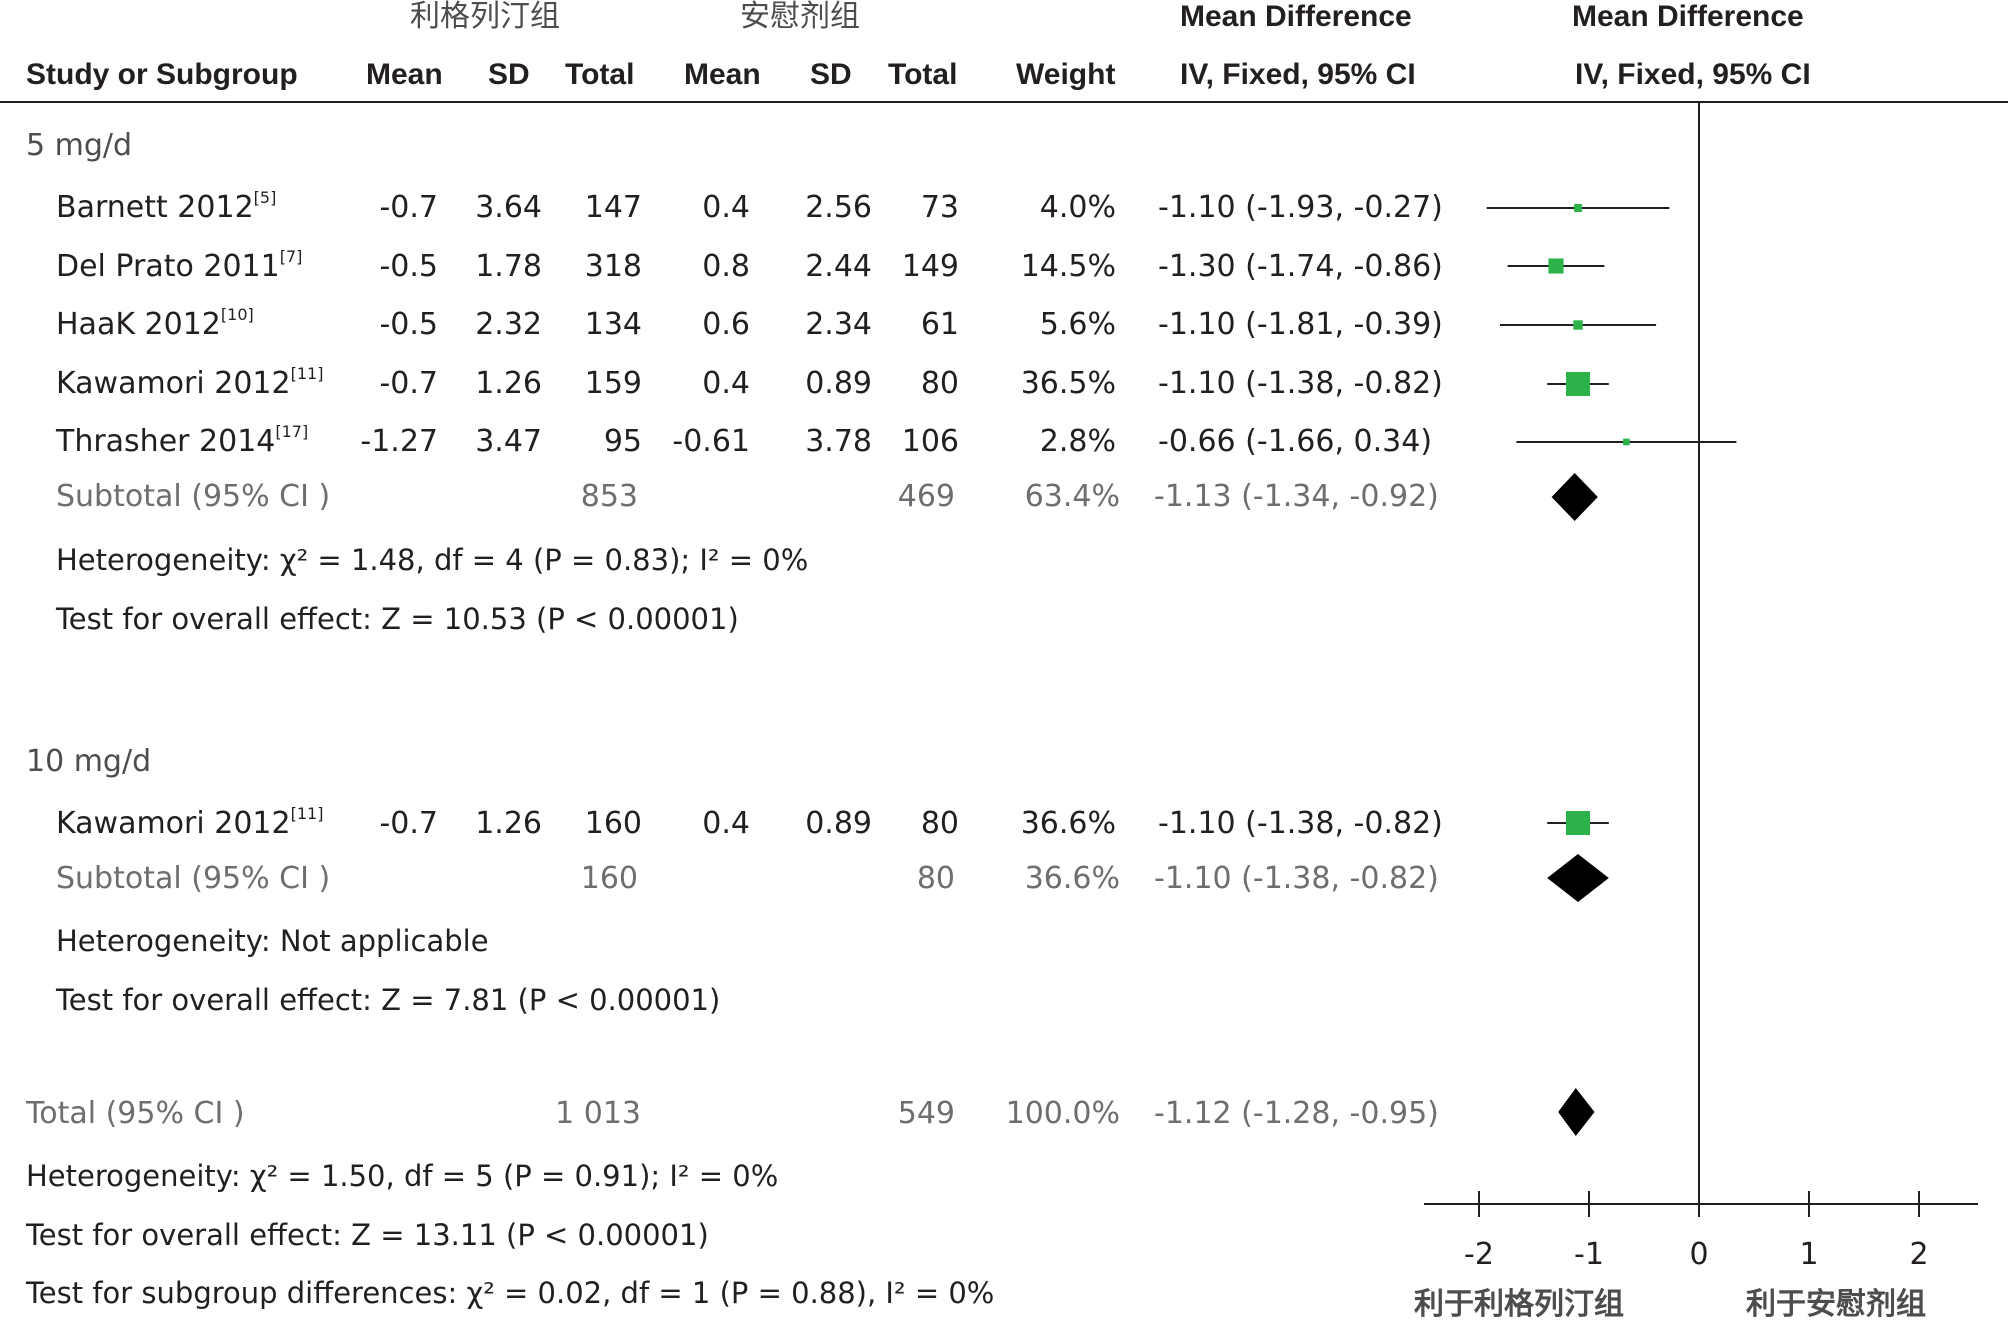 This screenshot has width=2008, height=1322. Describe the element at coordinates (508, 441) in the screenshot. I see `sd-exp: 3.47` at that location.